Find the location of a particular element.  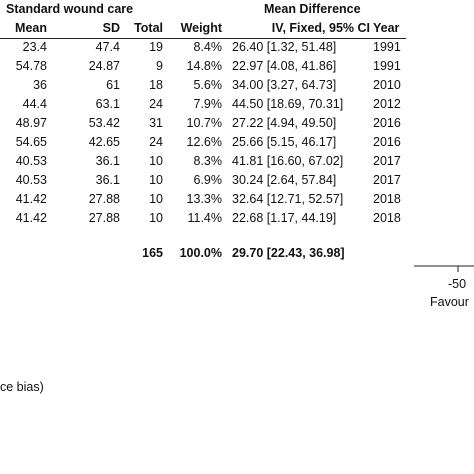

row-7-year: 2017 is located at coordinates (387, 161).